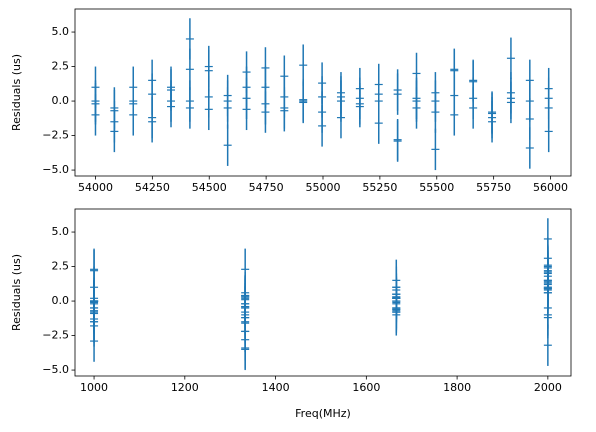 The width and height of the screenshot is (596, 432). I want to click on x-tick-label: 54500, so click(209, 187).